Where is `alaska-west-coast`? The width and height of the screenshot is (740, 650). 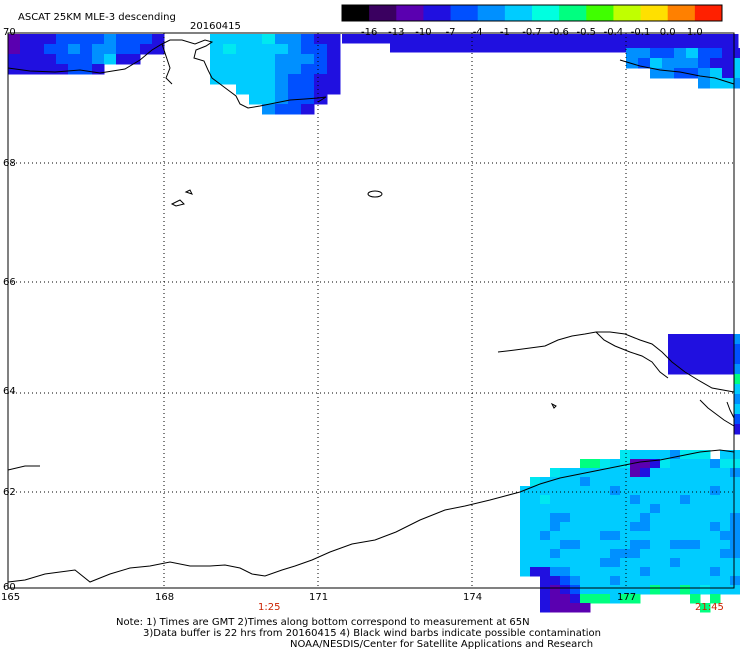
alaska-west-coast is located at coordinates (616, 362).